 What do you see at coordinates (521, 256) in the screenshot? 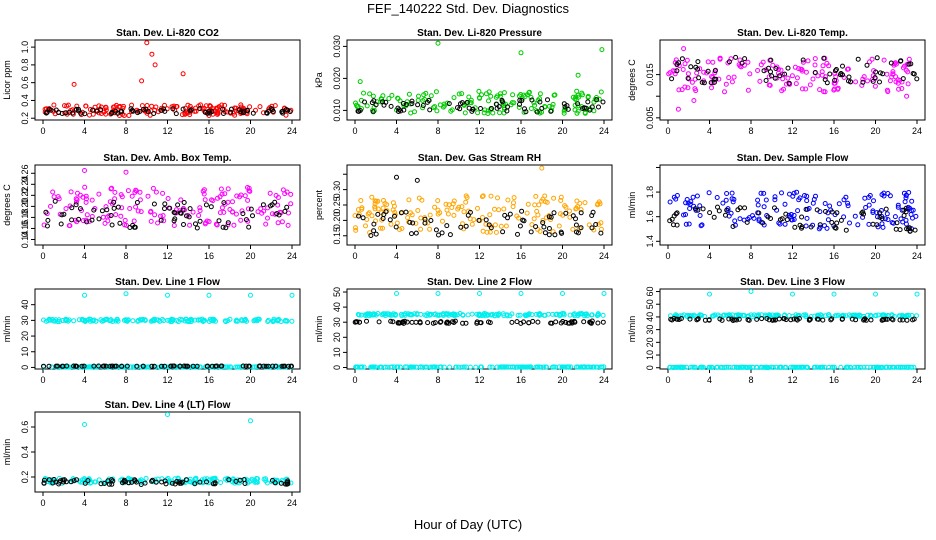
I see `x-tick-label: 16` at bounding box center [521, 256].